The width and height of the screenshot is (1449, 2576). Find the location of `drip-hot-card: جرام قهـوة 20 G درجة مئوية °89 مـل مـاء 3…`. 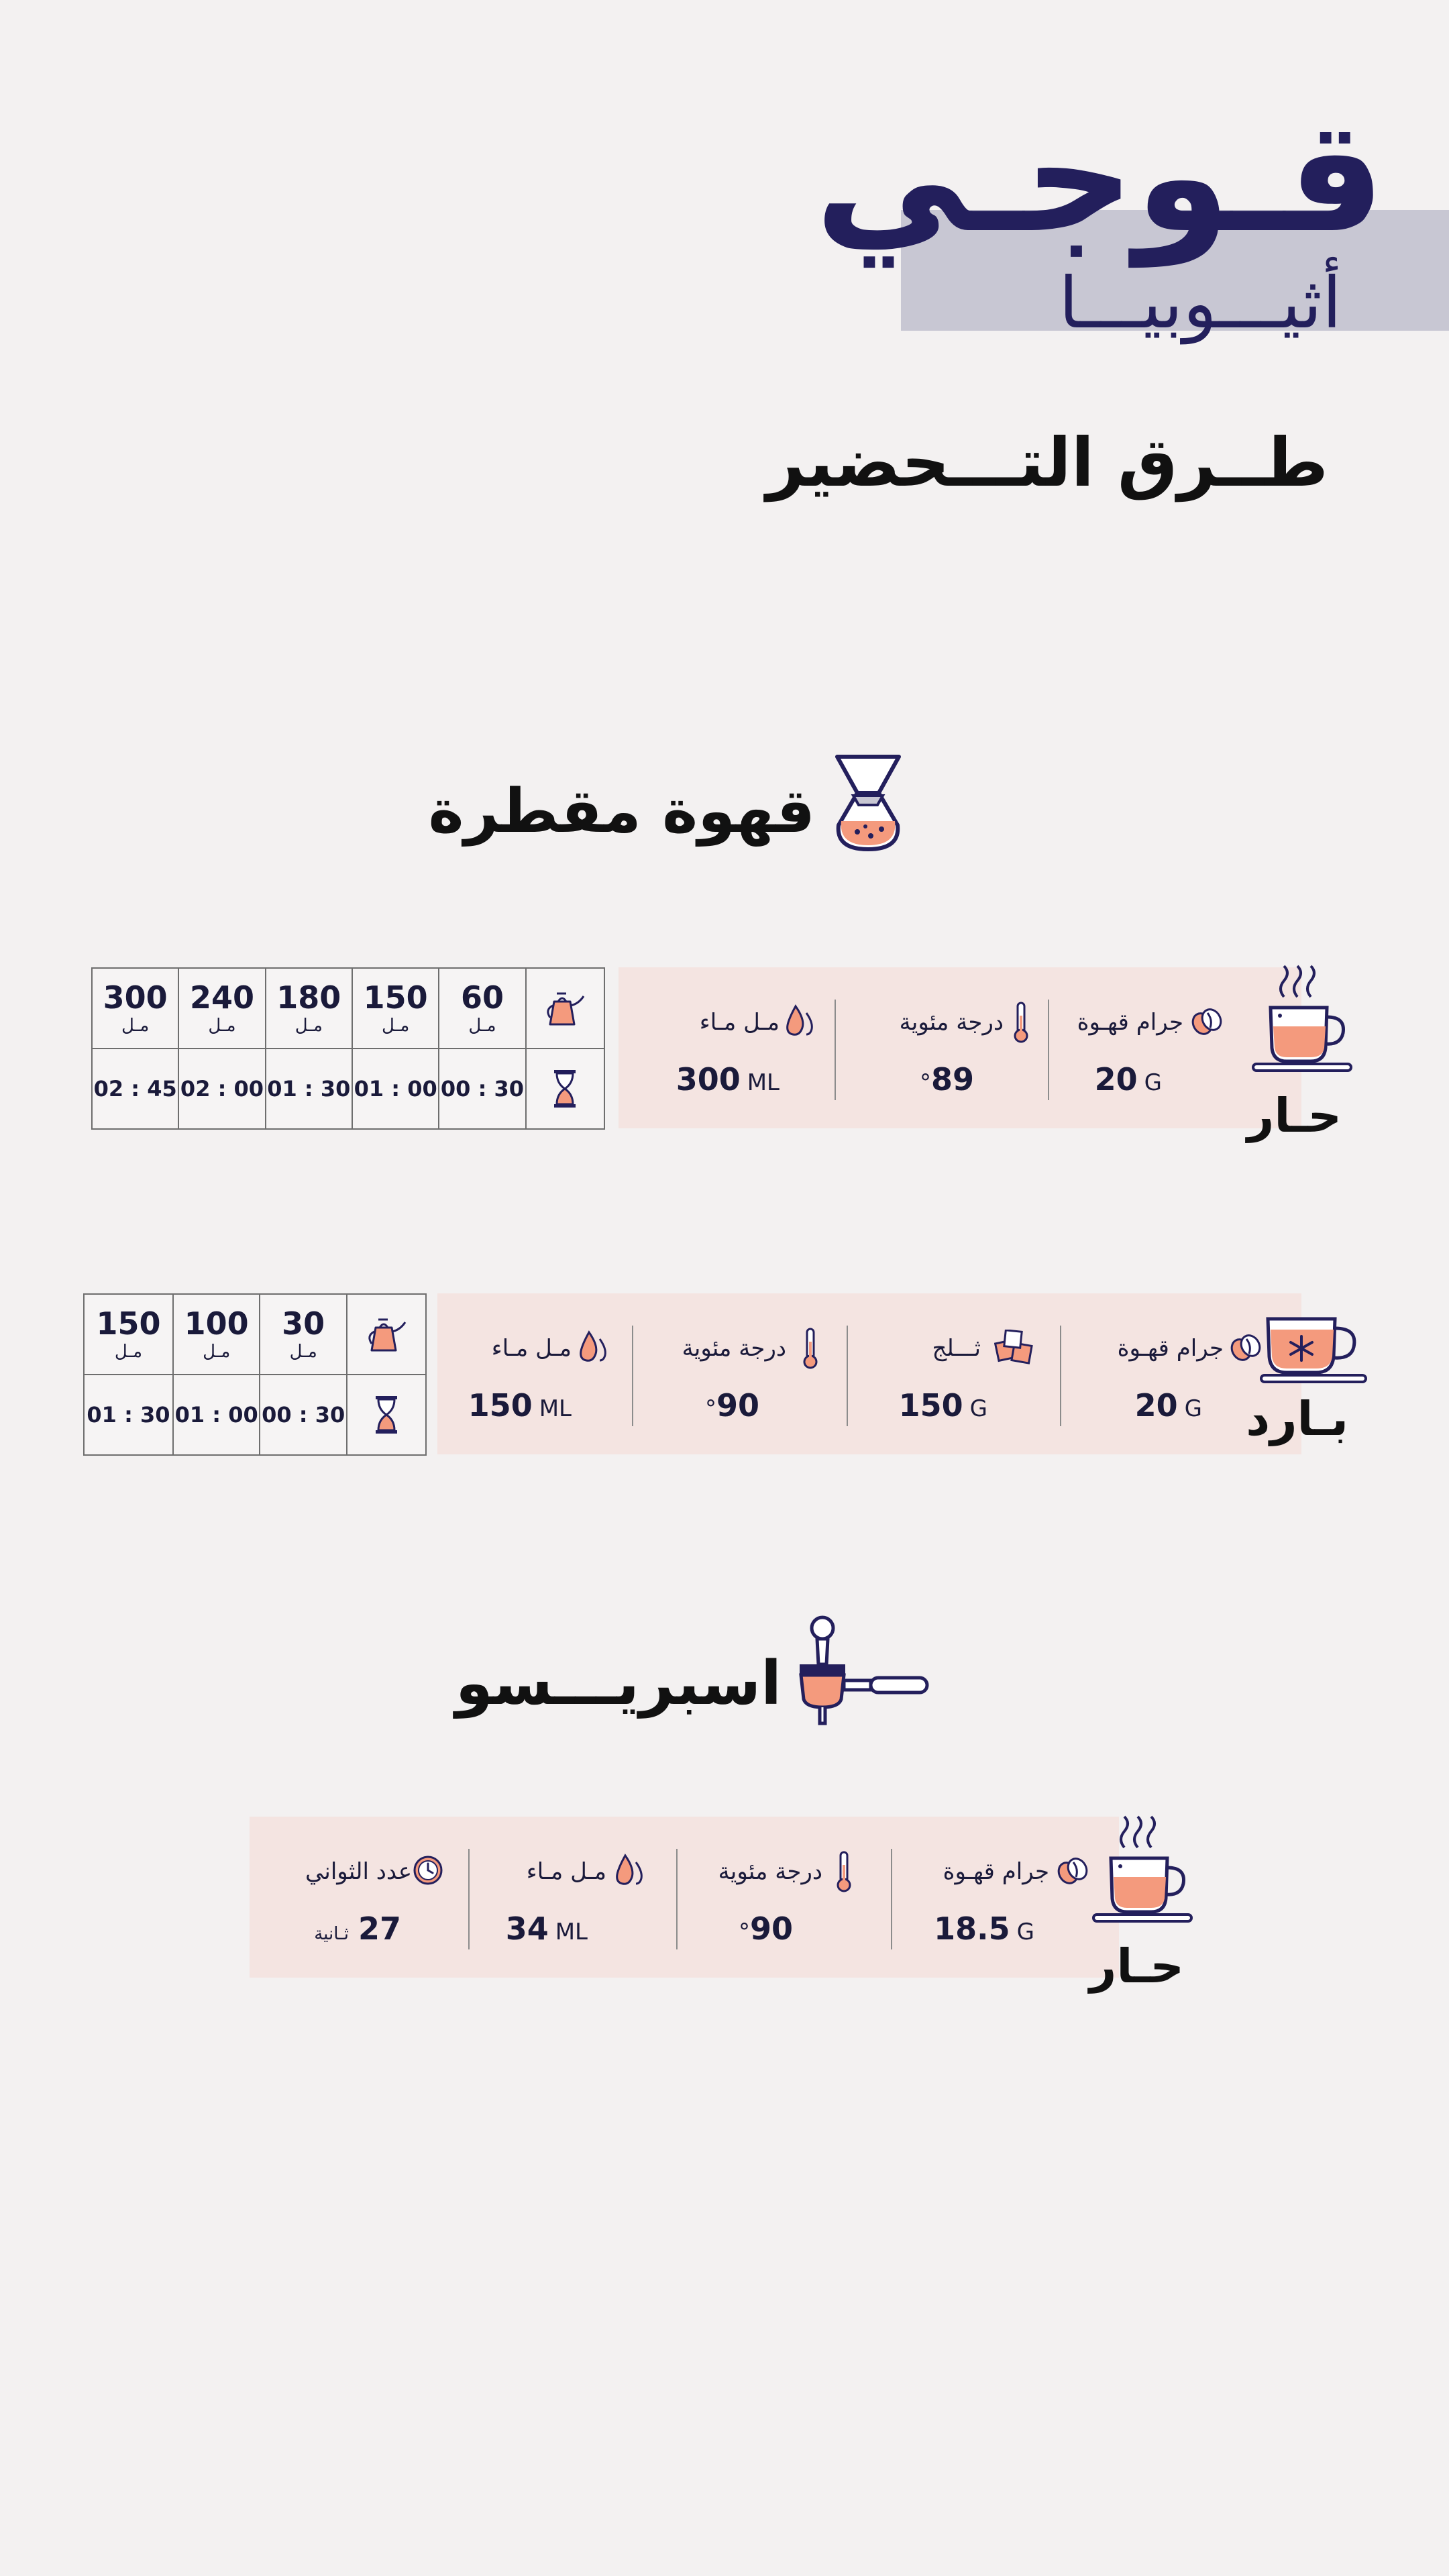

drip-hot-card: جرام قهـوة 20 G درجة مئوية °89 مـل مـاء 3… is located at coordinates (960, 1047).